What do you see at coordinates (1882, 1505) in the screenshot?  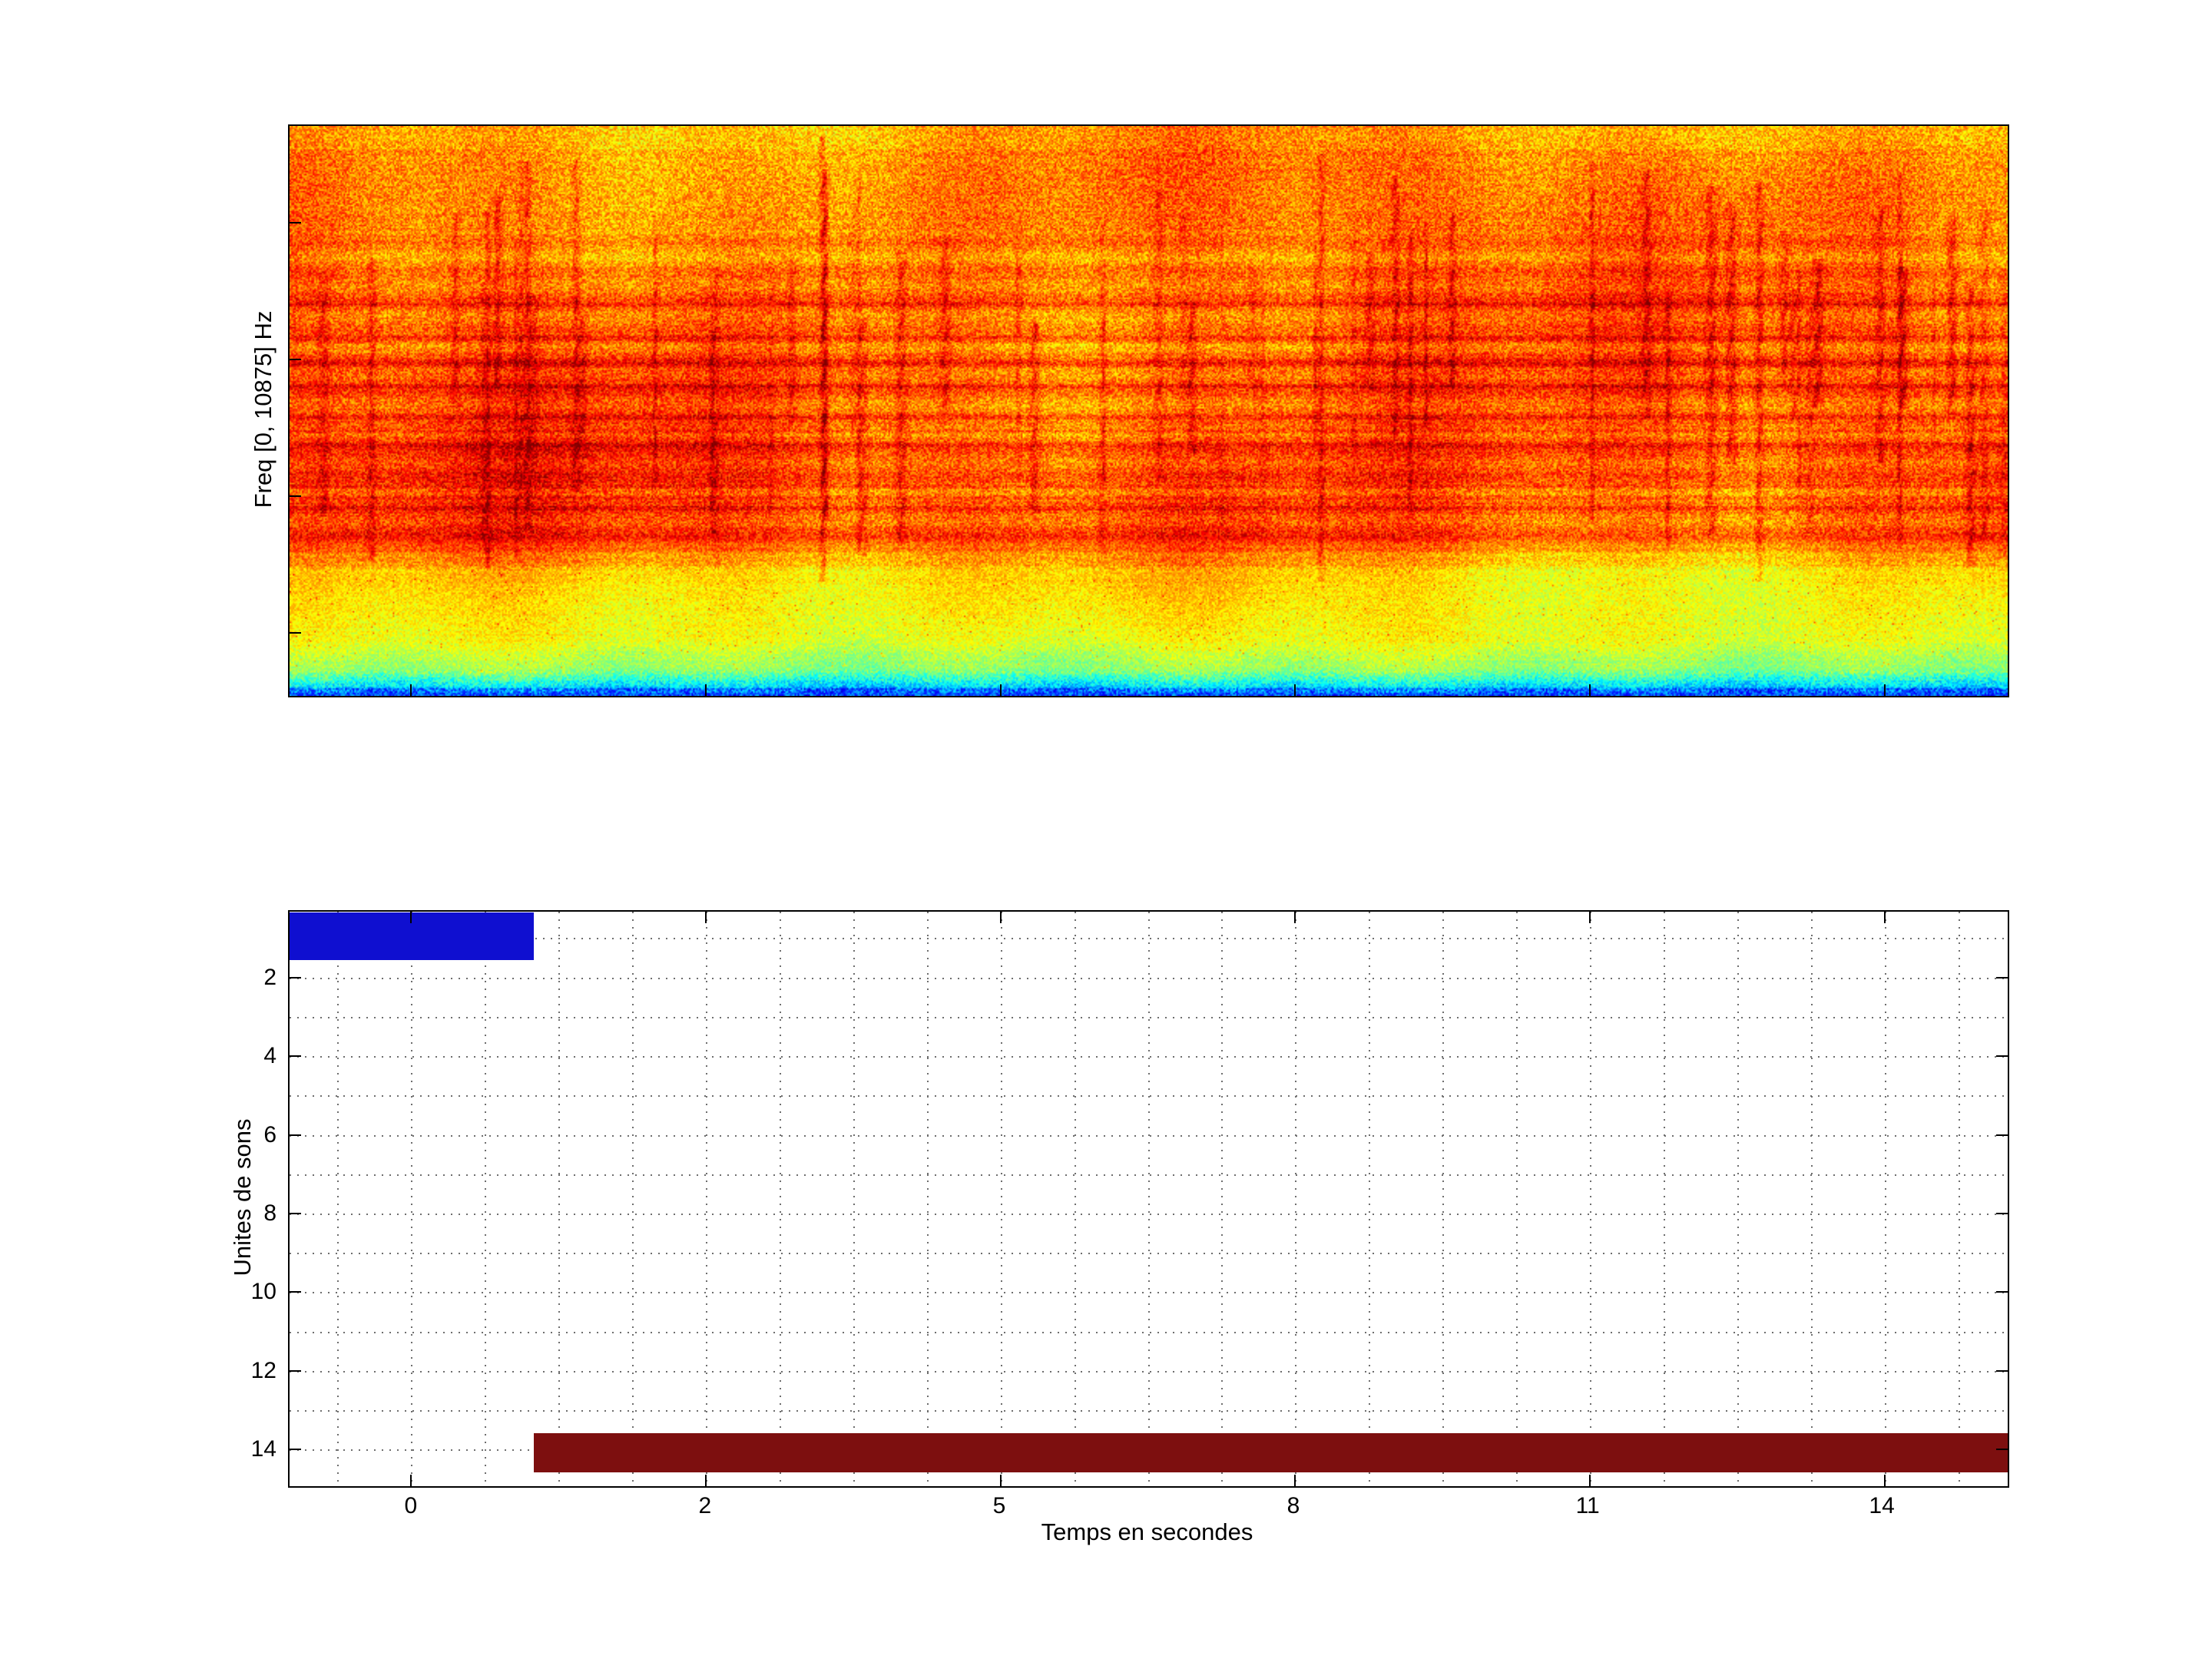 I see `x-tick-label: 14` at bounding box center [1882, 1505].